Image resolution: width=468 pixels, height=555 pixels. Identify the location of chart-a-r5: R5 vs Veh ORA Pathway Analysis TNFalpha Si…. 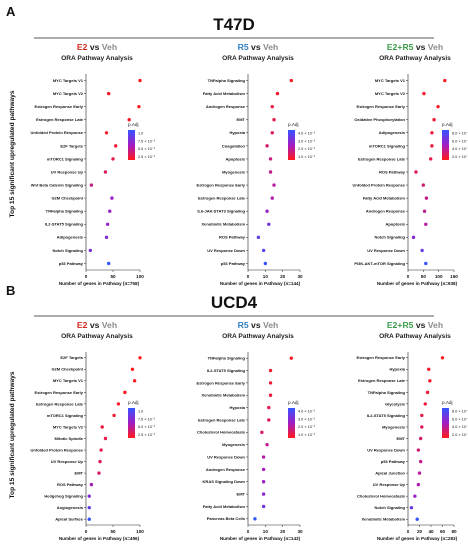
(256, 164).